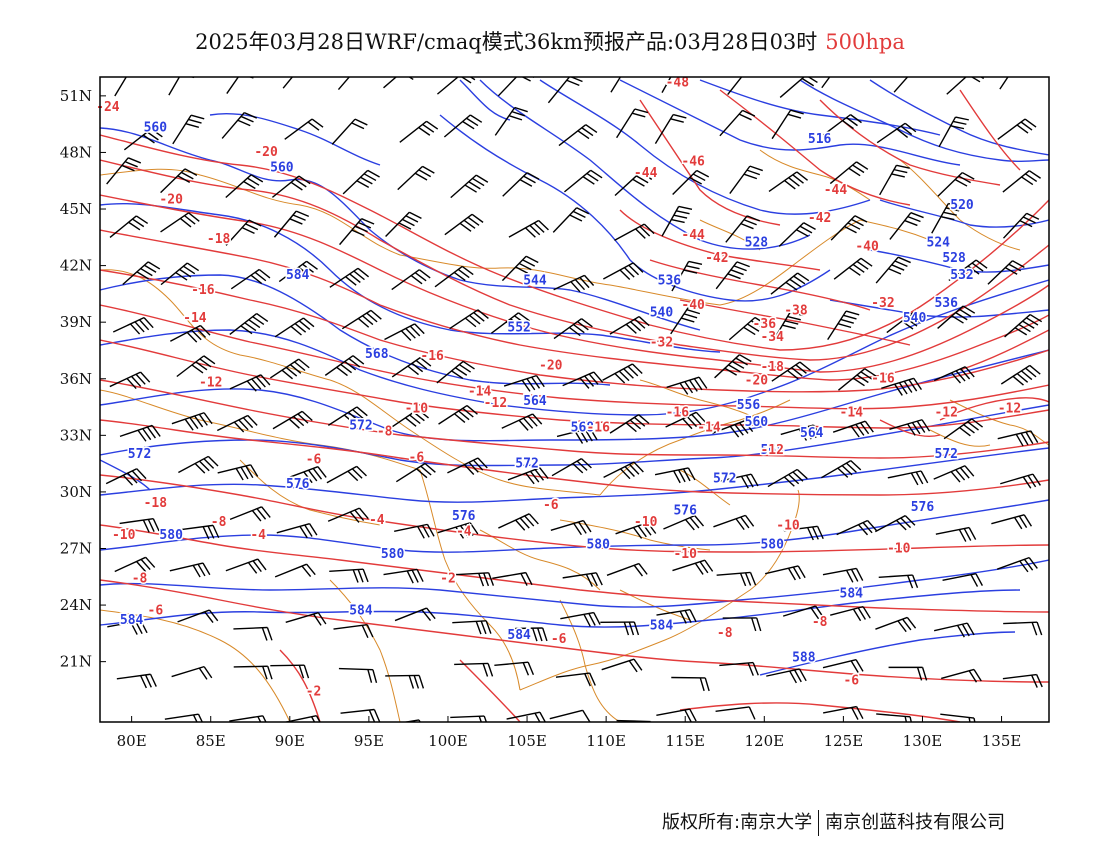 This screenshot has width=1100, height=850. Describe the element at coordinates (290, 741) in the screenshot. I see `lon-tick-label: 90E` at that location.